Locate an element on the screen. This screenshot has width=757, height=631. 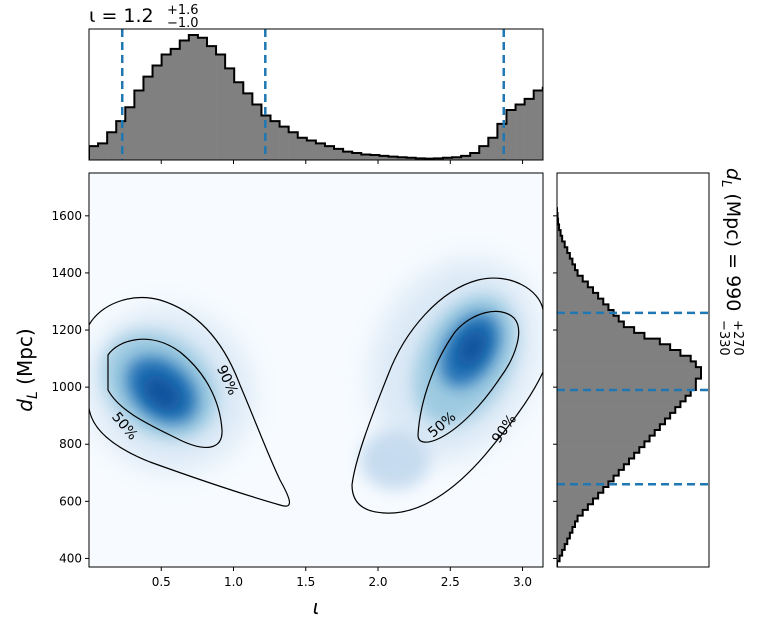
x-marginal-outline is located at coordinates (316, 97).